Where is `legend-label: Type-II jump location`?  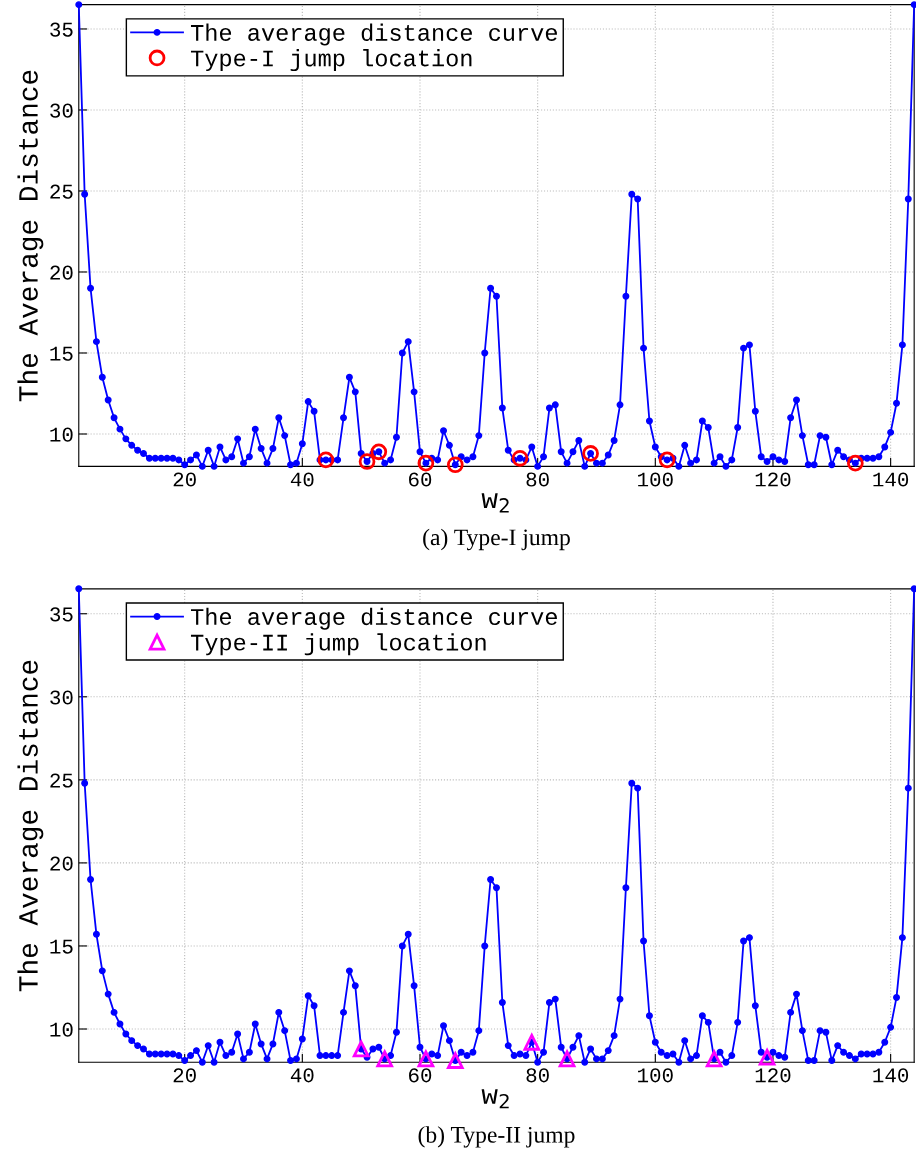
legend-label: Type-II jump location is located at coordinates (338, 644).